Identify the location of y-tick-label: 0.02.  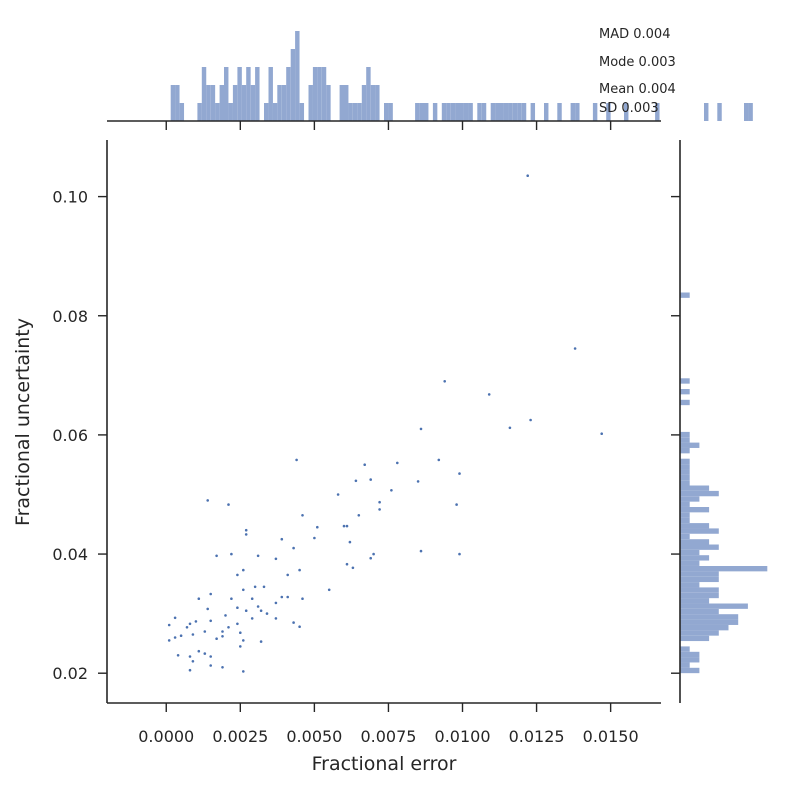
(70, 673).